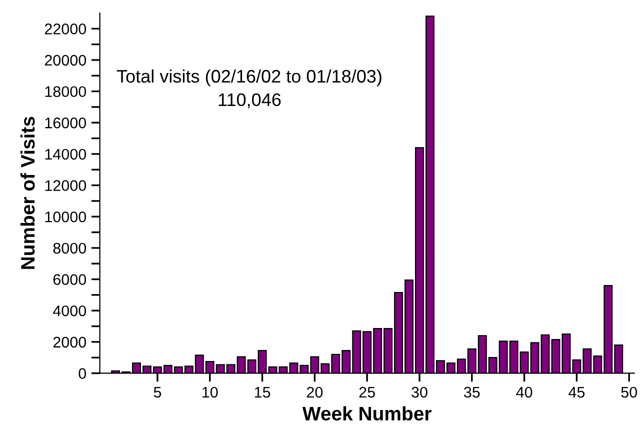 This screenshot has width=644, height=434. I want to click on x-tick-label: 15, so click(262, 392).